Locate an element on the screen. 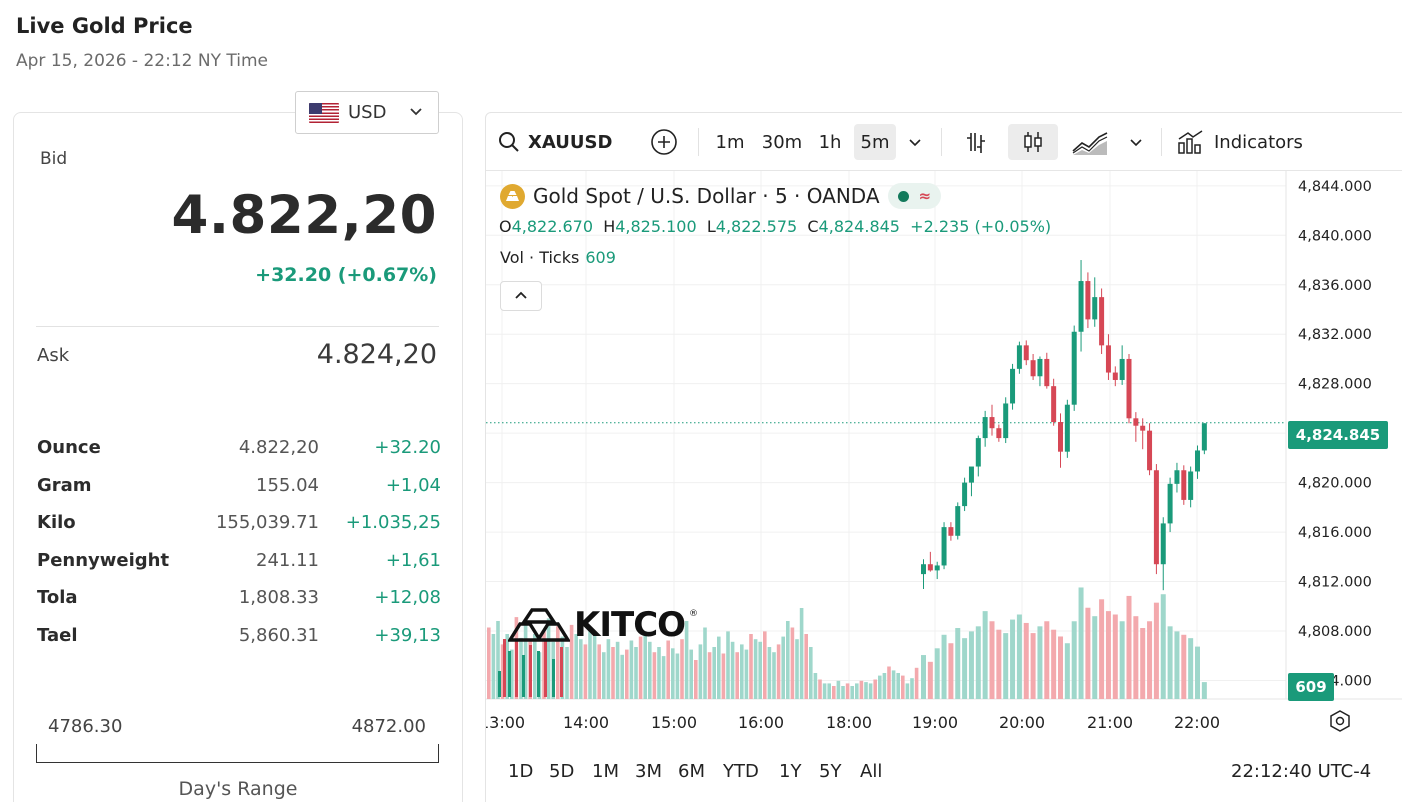 This screenshot has height=802, width=1402. unit-name: Tael is located at coordinates (57, 635).